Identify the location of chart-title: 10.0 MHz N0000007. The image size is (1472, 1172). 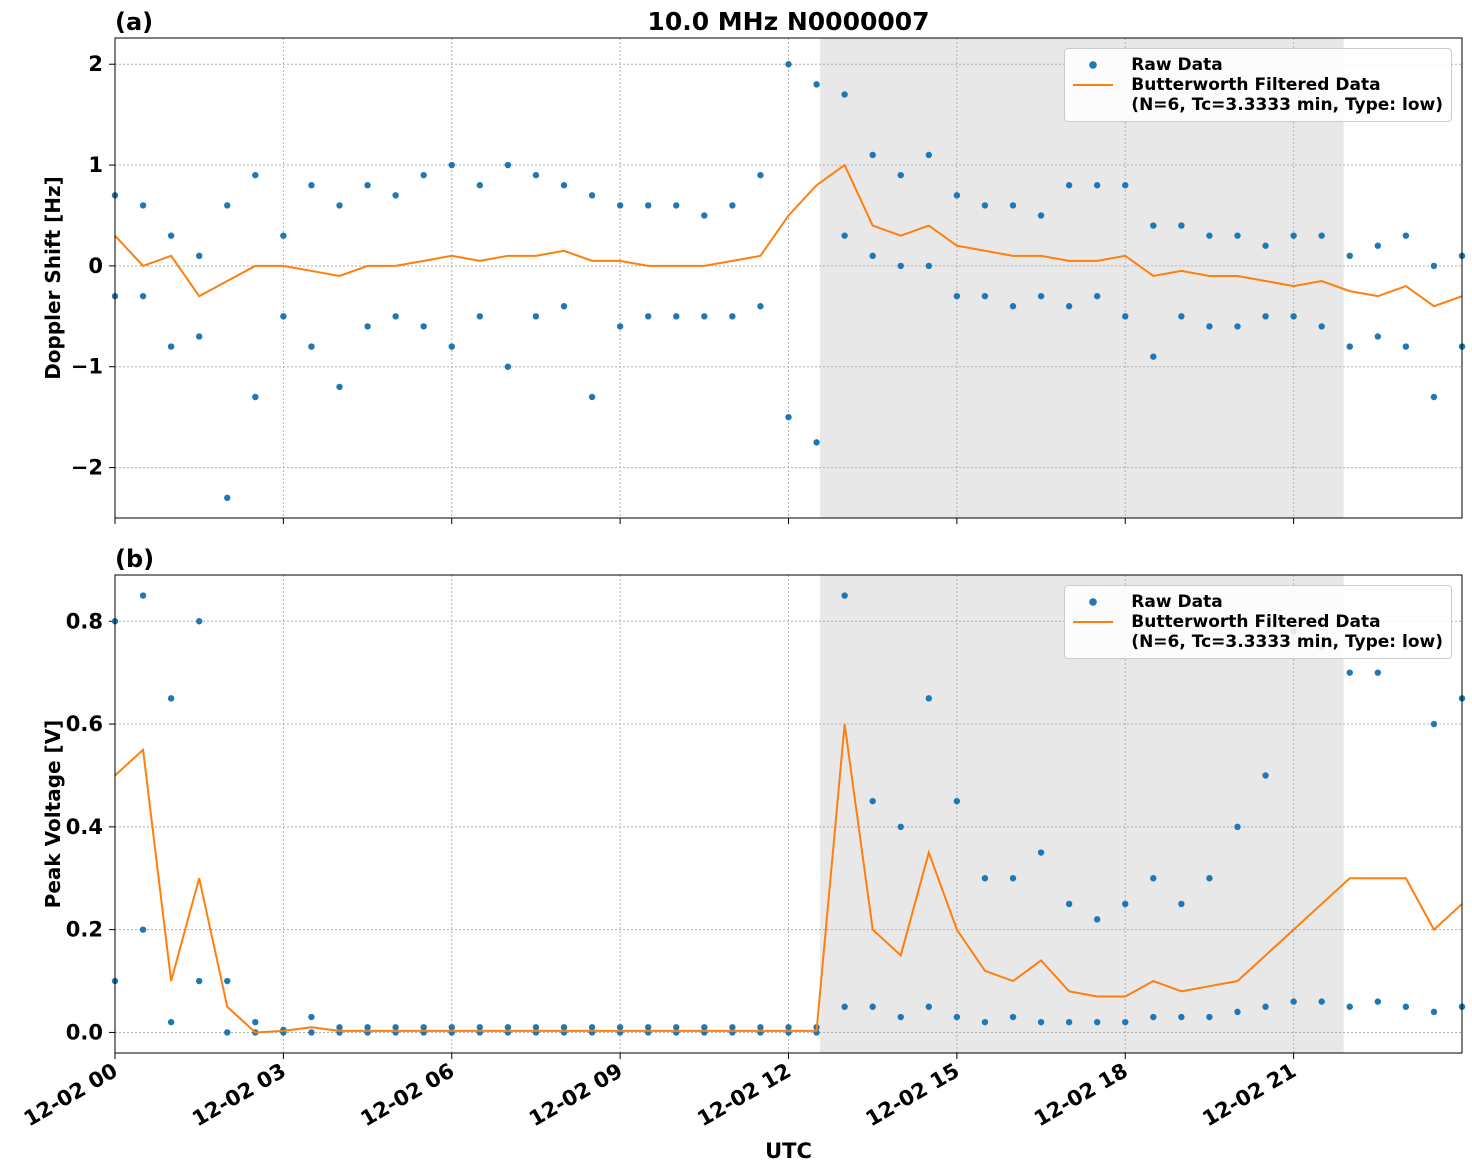
(788, 21).